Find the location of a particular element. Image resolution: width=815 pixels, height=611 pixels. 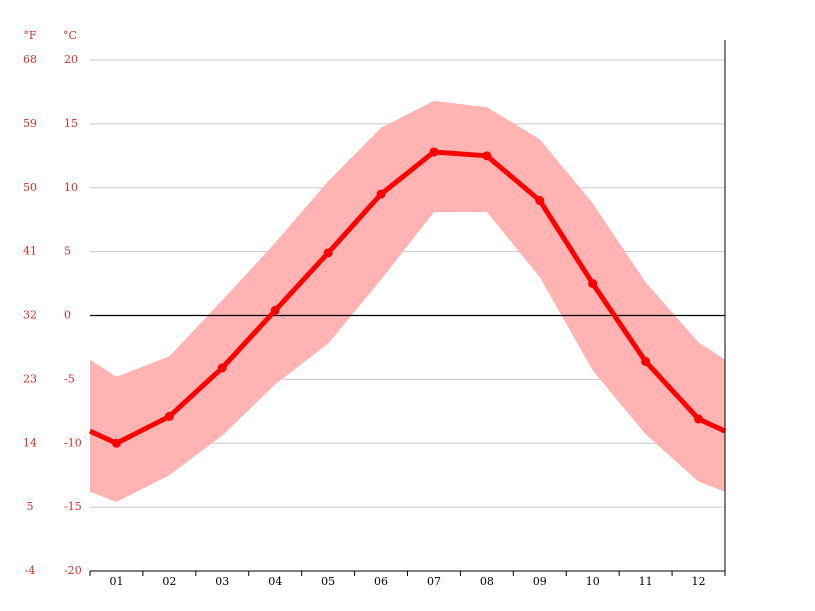

x-tick-label: 12 is located at coordinates (699, 581).